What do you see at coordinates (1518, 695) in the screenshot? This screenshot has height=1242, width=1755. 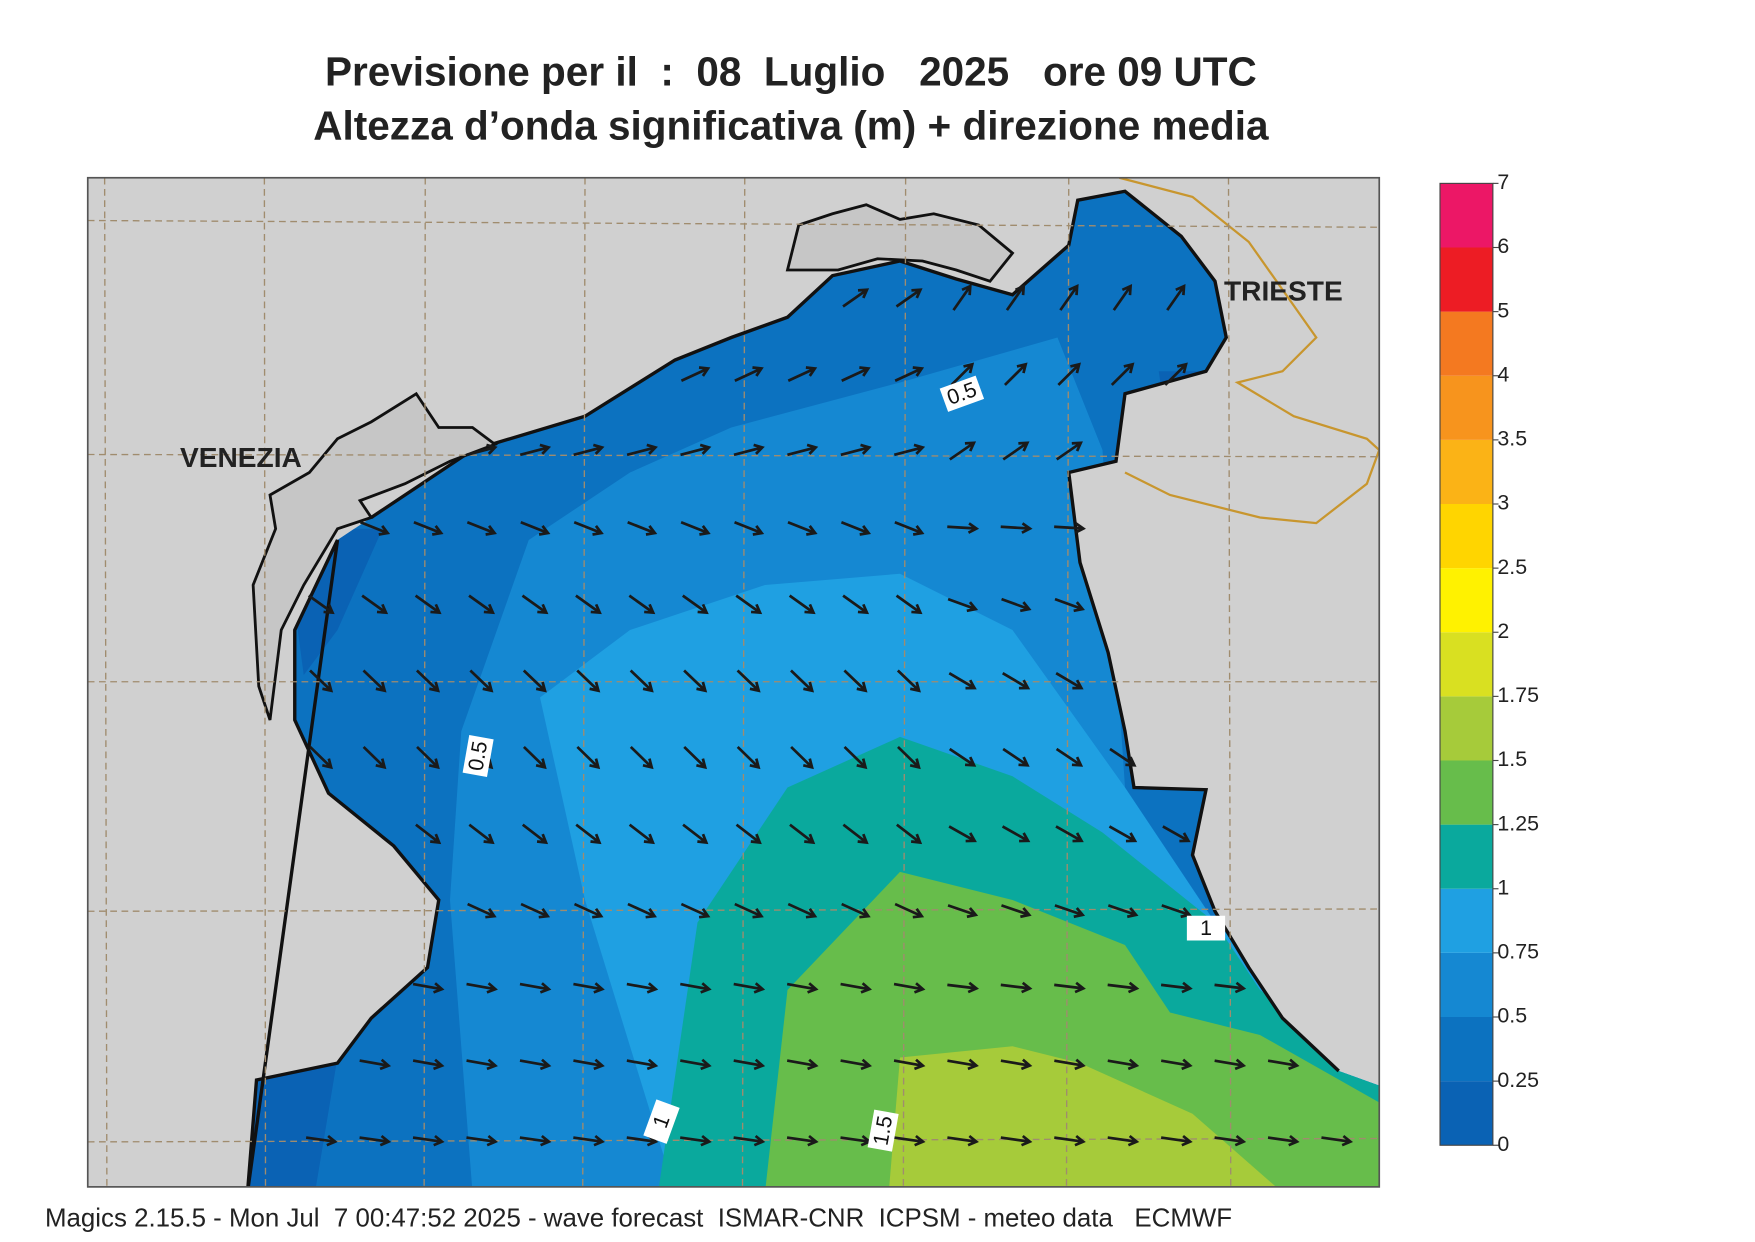 I see `colorbar-label: 1.75` at bounding box center [1518, 695].